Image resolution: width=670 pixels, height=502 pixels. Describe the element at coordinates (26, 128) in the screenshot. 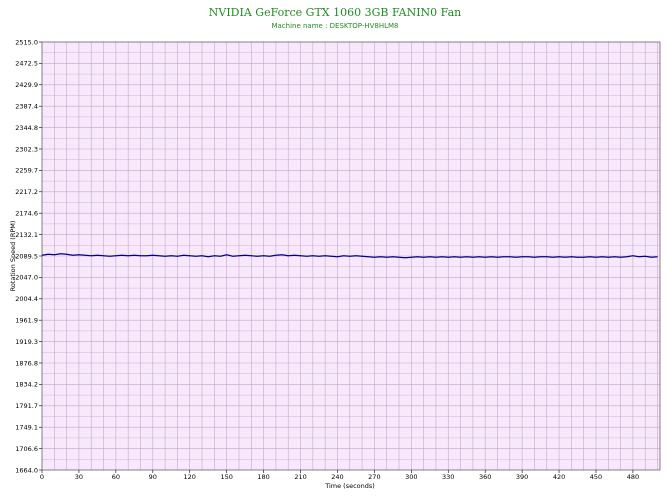

I see `y-tick-label: 2344.8` at that location.